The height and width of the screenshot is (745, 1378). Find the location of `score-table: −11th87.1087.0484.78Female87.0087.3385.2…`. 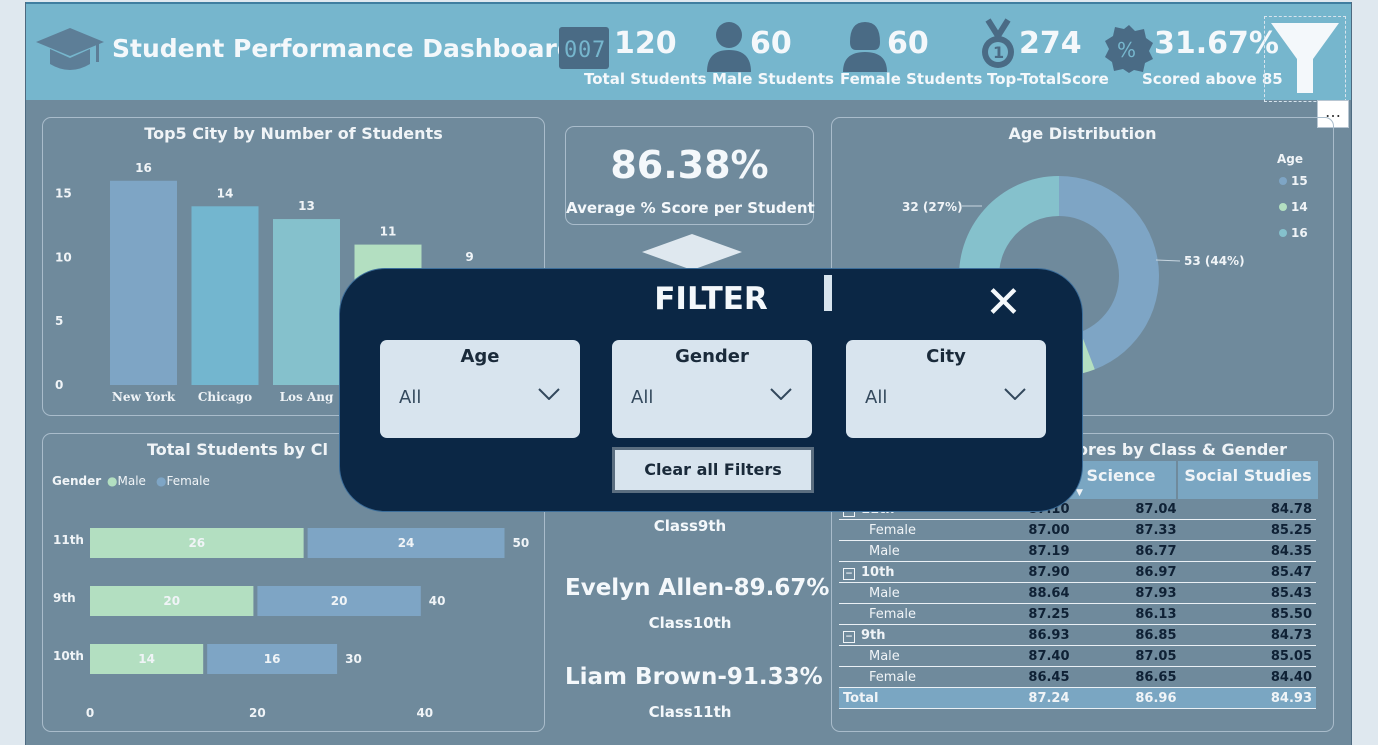

score-table: −11th87.1087.0484.78Female87.0087.3385.2… is located at coordinates (1077, 604).